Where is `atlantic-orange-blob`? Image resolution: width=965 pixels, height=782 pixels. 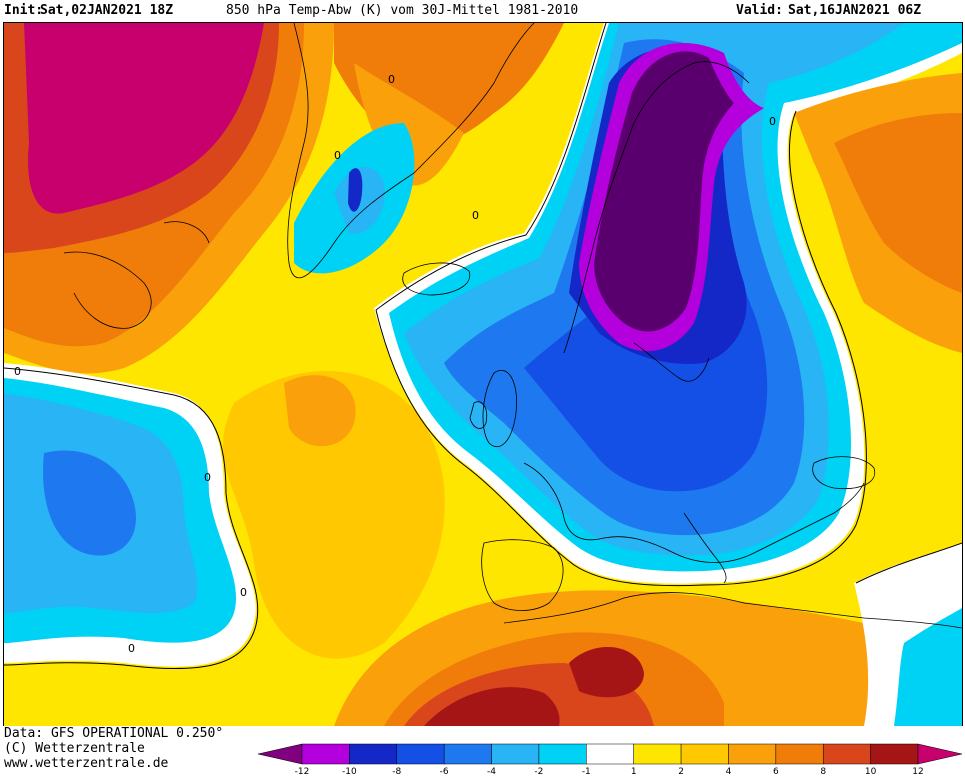 atlantic-orange-blob is located at coordinates (320, 411).